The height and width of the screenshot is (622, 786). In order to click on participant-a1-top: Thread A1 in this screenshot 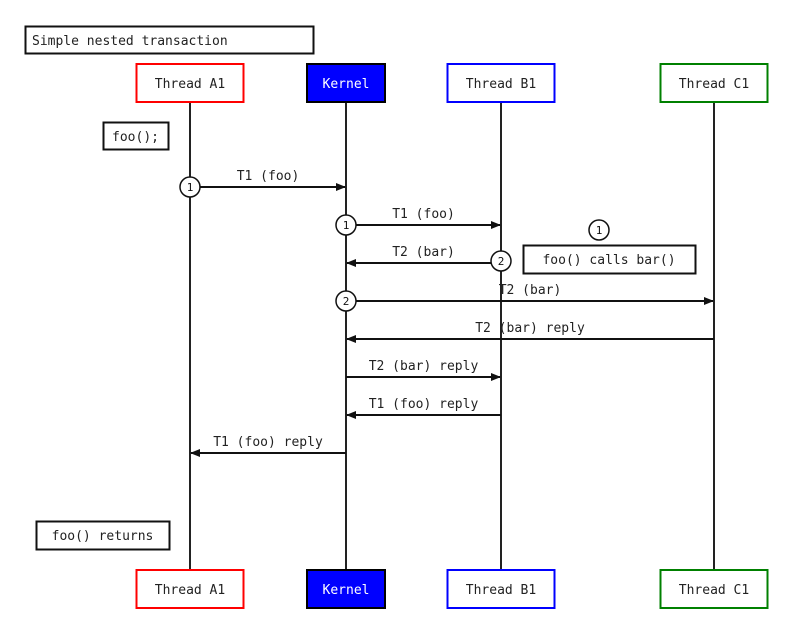, I will do `click(190, 83)`.